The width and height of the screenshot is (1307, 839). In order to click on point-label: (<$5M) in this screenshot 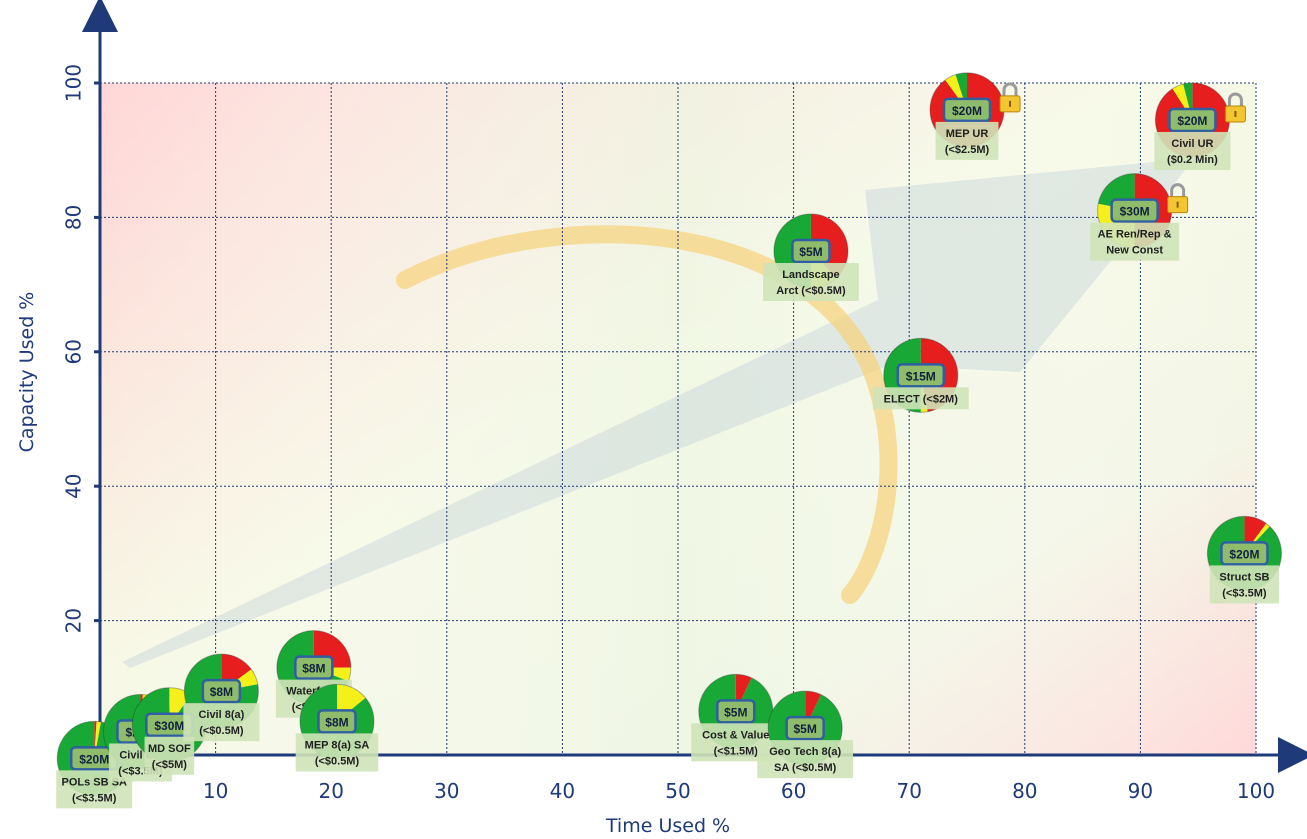, I will do `click(169, 765)`.